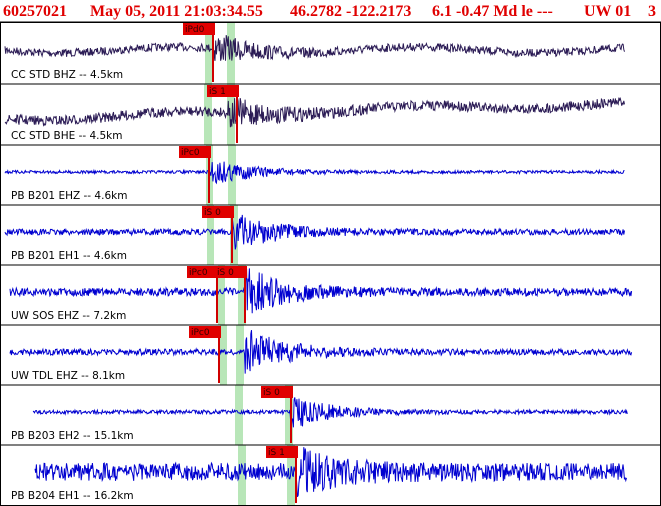  Describe the element at coordinates (652, 11) in the screenshot. I see `count: 3` at that location.